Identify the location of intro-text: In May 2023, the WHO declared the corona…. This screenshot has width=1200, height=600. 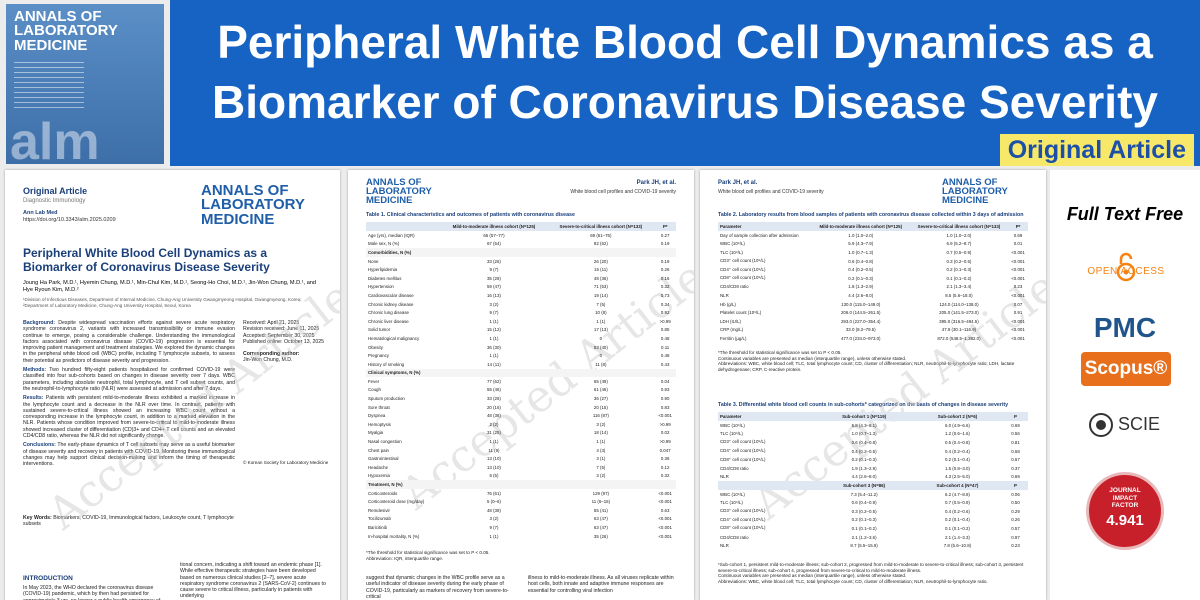
(91, 592).